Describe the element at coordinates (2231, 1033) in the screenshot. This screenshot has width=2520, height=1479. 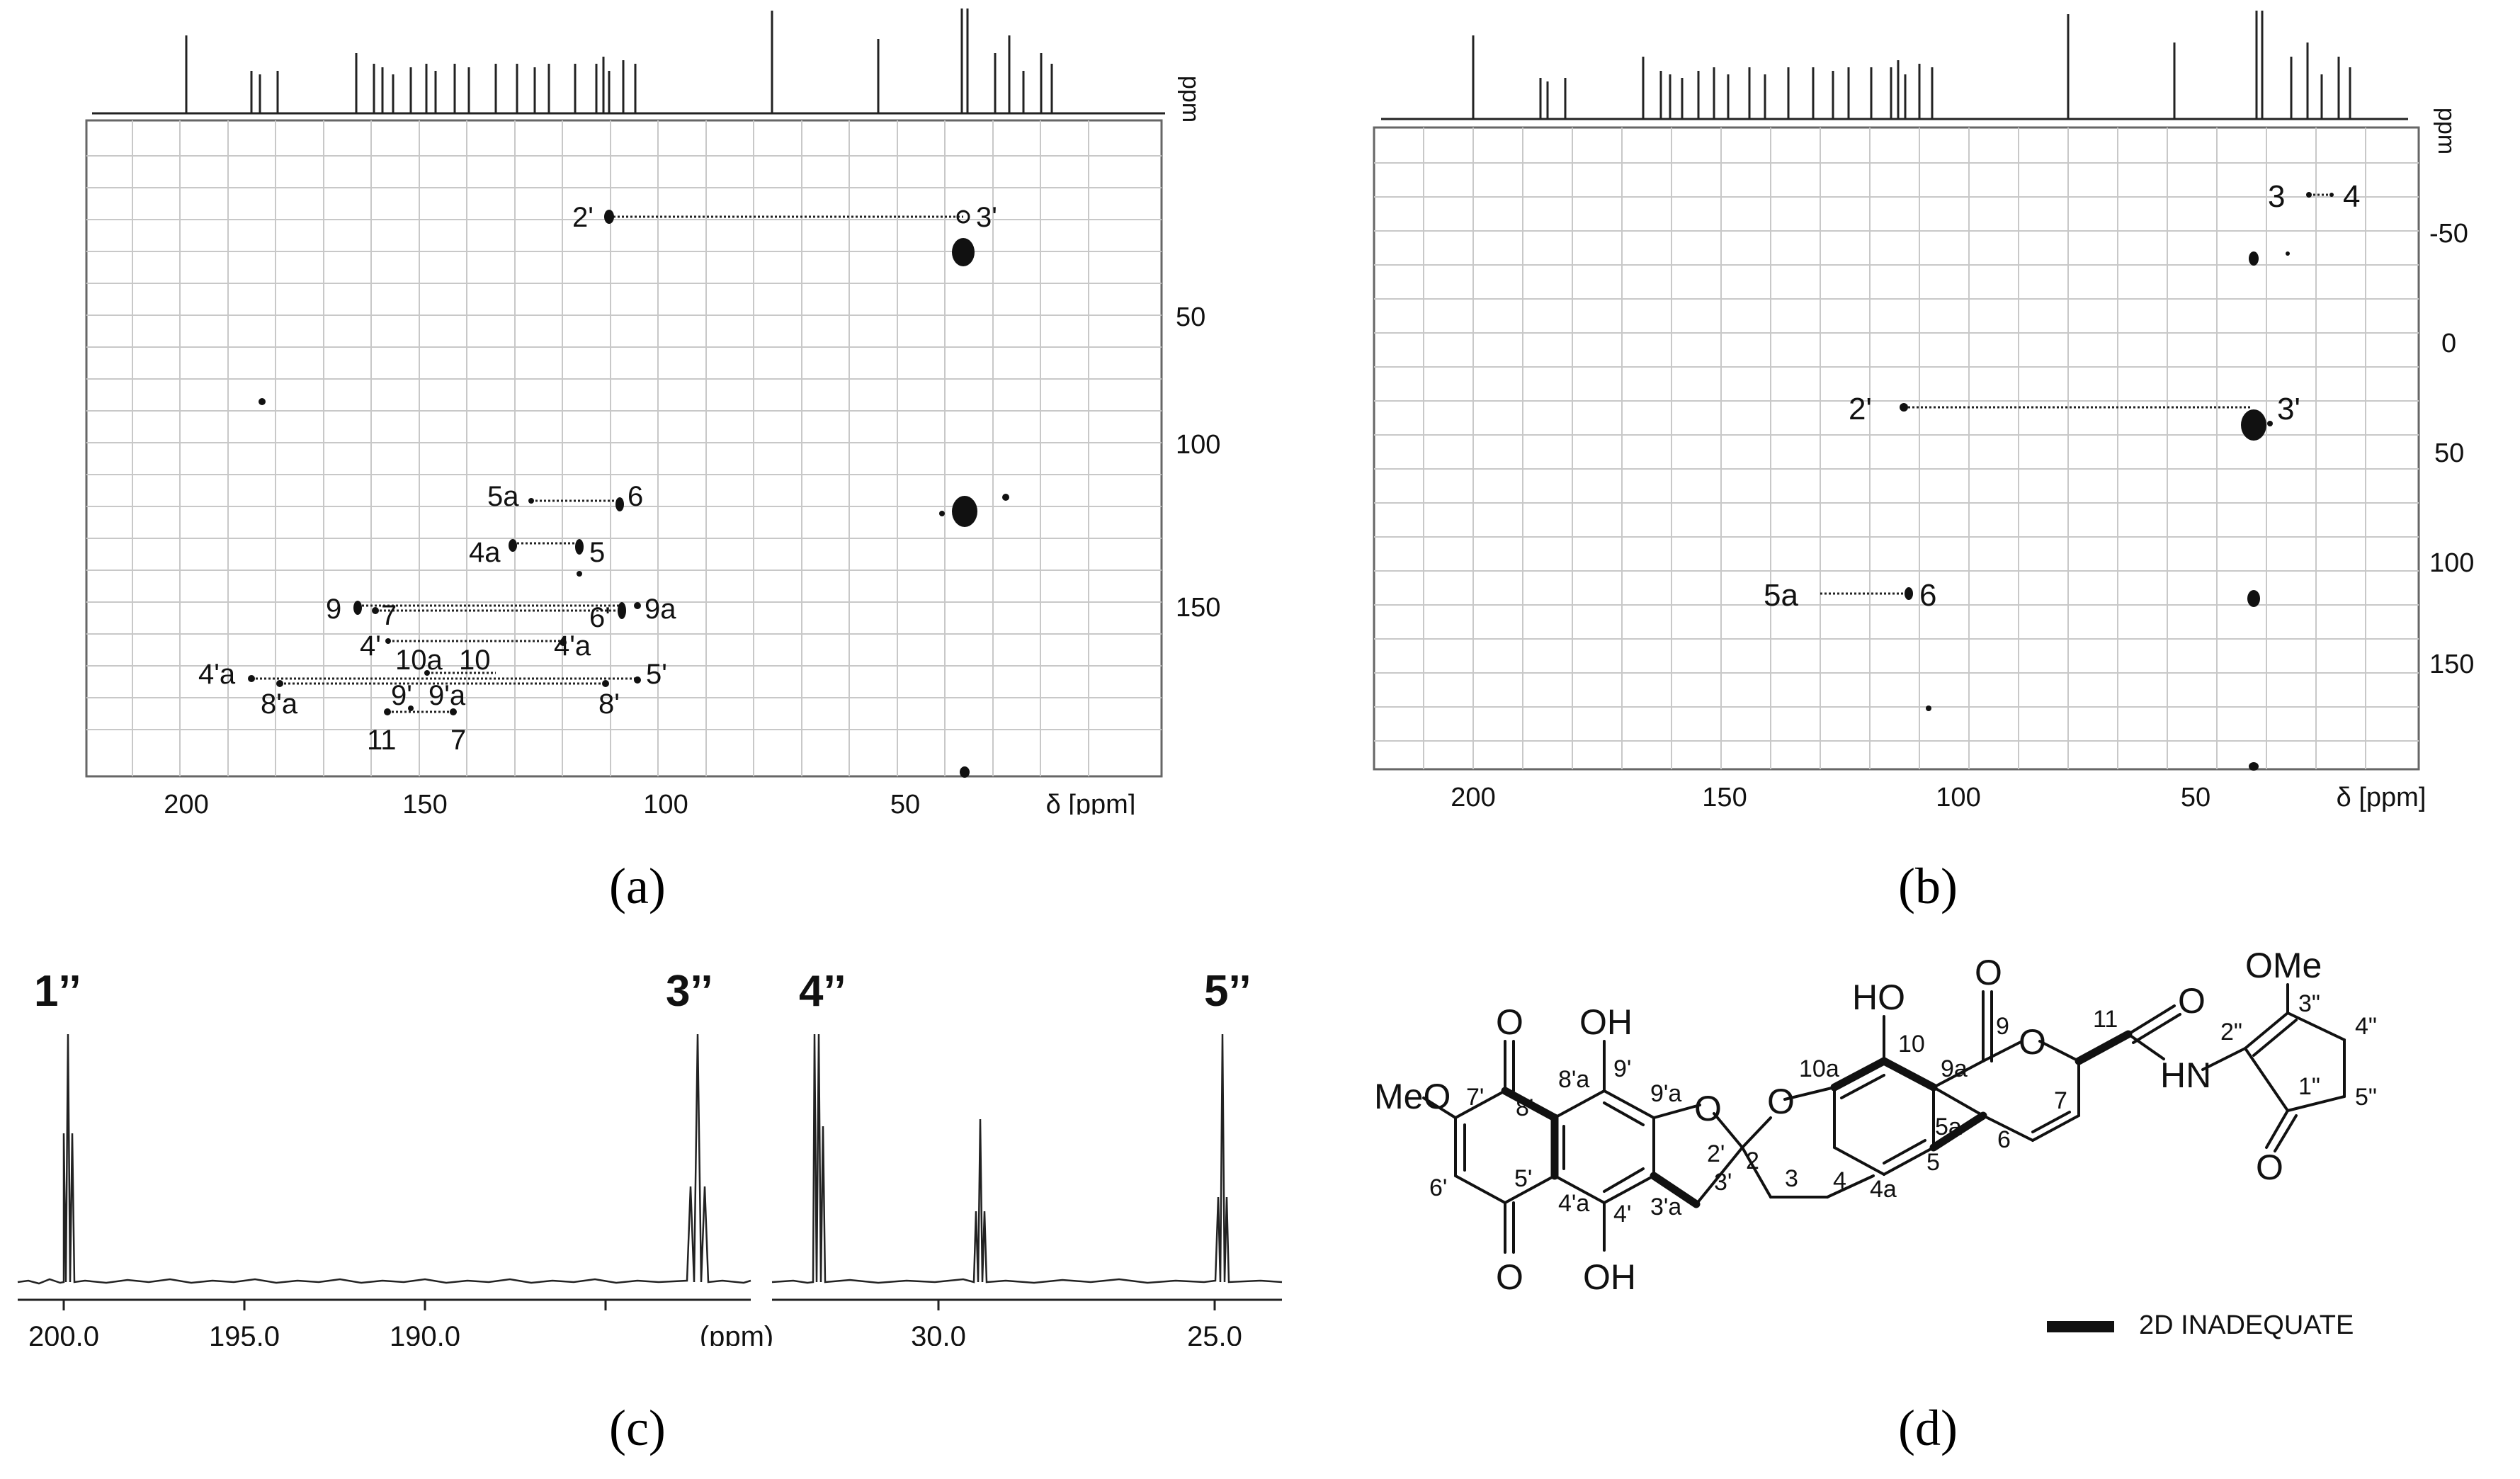
I see `atom-2dprime: 2"` at that location.